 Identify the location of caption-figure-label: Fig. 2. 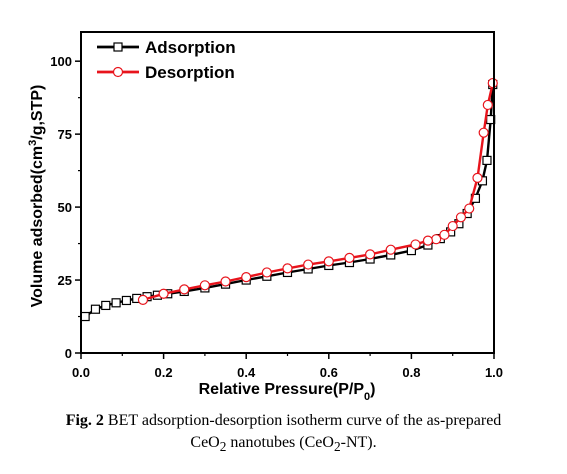
(84, 420).